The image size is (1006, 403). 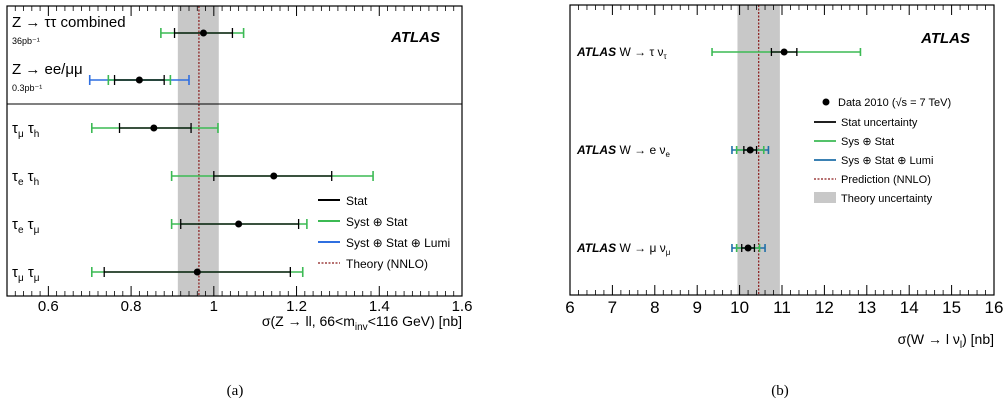 I want to click on x-tick-label: 0.6, so click(x=48, y=306).